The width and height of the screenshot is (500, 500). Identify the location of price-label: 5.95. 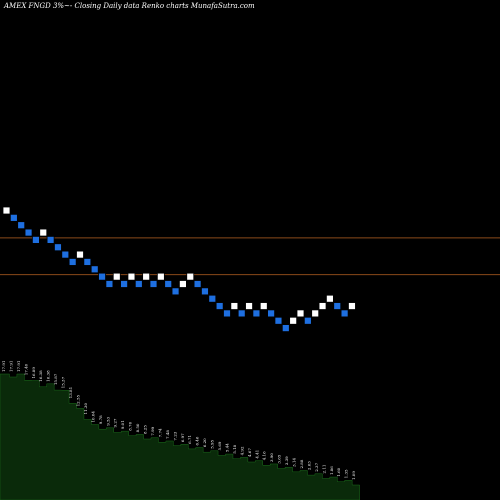
(212, 443).